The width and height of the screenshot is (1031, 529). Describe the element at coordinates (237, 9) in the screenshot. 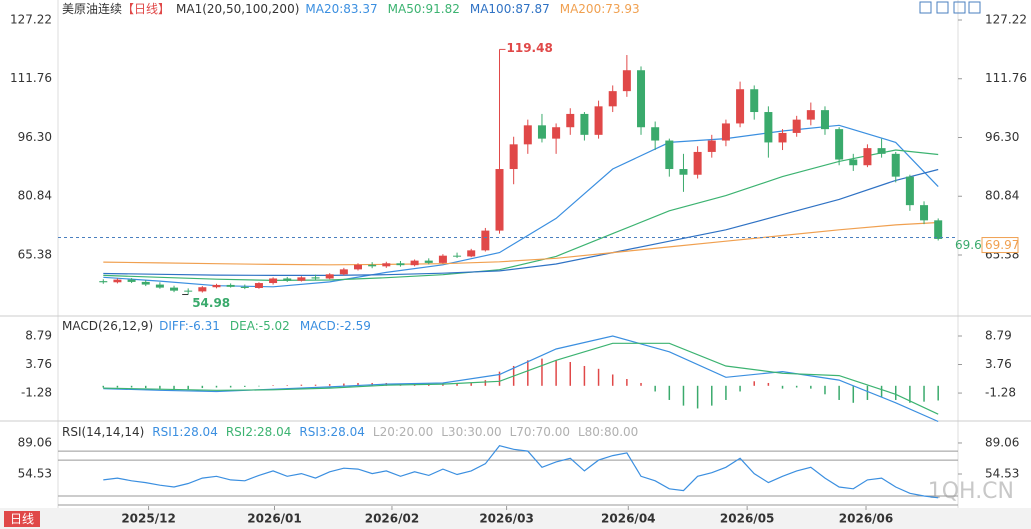

I see `indicator: MA1(20,50,100,200)` at that location.